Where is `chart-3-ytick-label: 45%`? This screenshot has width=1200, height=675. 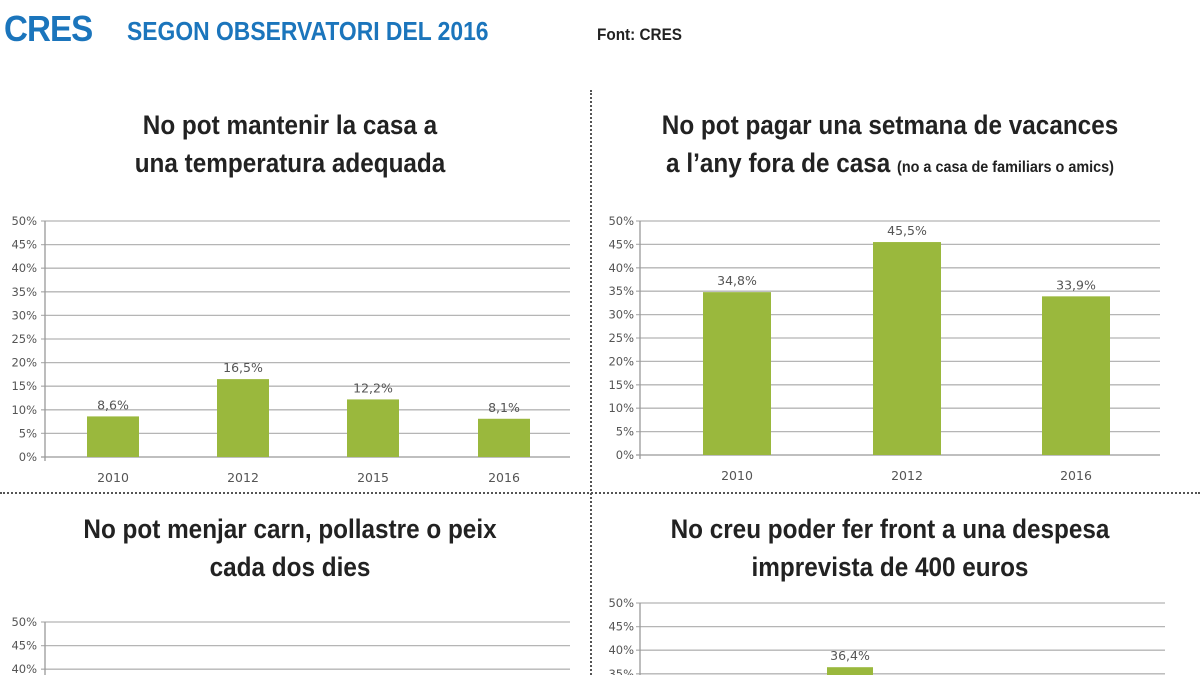
chart-3-ytick-label: 45% is located at coordinates (24, 646).